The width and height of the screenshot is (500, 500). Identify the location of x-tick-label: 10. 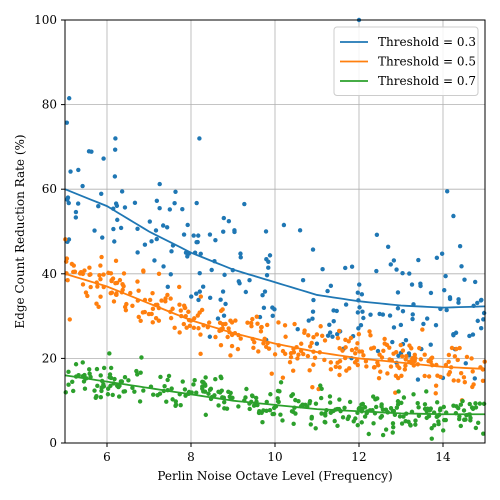
(274, 457).